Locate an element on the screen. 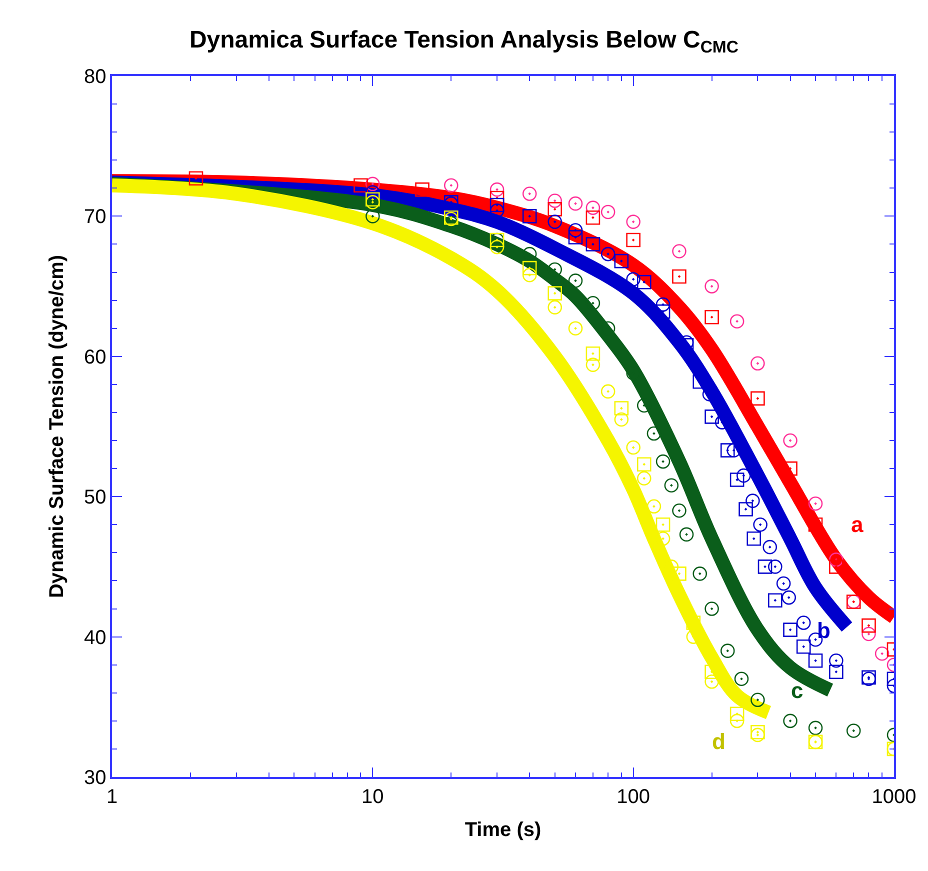  x-tick-label: 100 is located at coordinates (633, 797).